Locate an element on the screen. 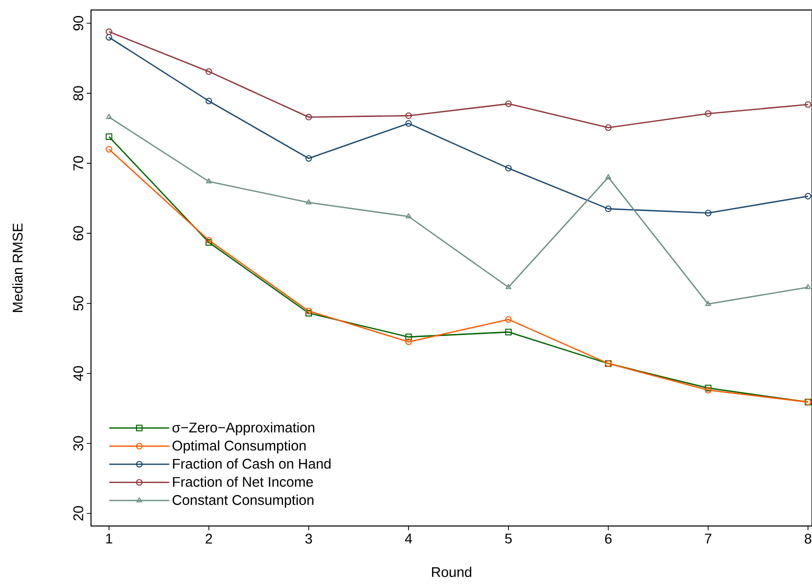 This screenshot has width=812, height=585. x-tick-label: 6 is located at coordinates (608, 539).